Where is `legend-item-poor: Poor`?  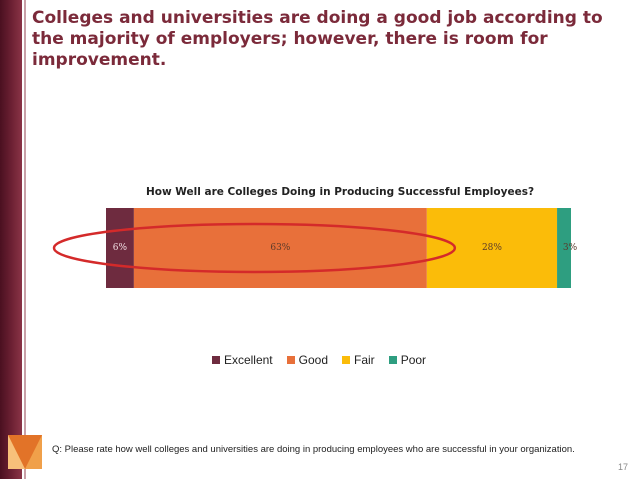
legend-item-poor: Poor is located at coordinates (407, 360).